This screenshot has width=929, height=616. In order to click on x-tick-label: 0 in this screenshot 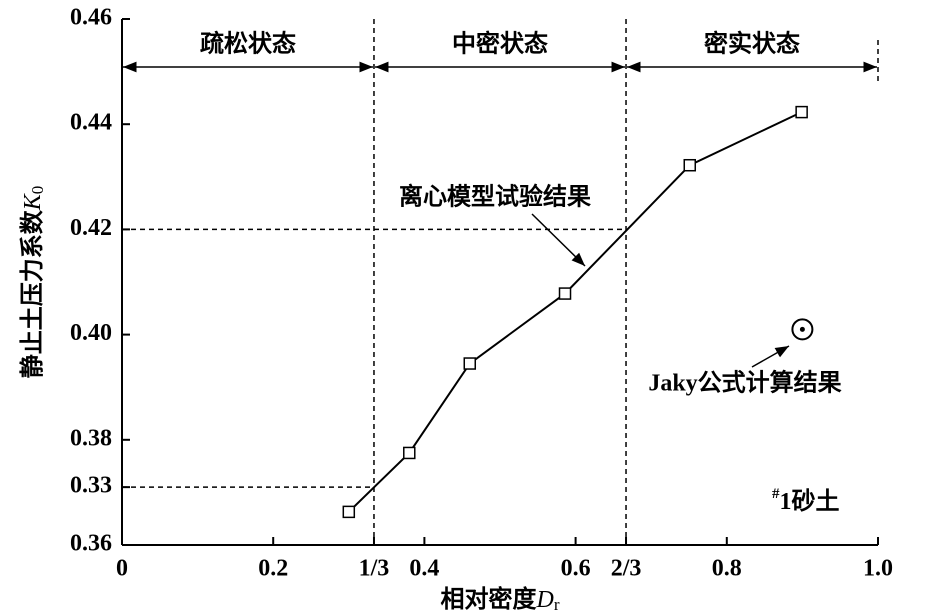, I will do `click(122, 569)`.